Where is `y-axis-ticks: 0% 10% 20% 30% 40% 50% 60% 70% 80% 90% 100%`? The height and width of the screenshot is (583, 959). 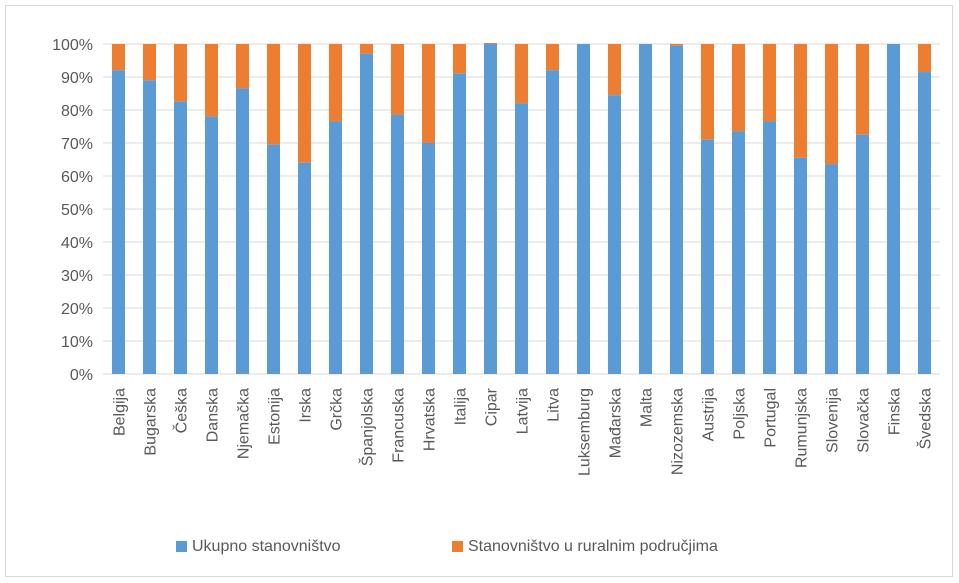 y-axis-ticks: 0% 10% 20% 30% 40% 50% 60% 70% 80% 90% 100% is located at coordinates (72, 210).